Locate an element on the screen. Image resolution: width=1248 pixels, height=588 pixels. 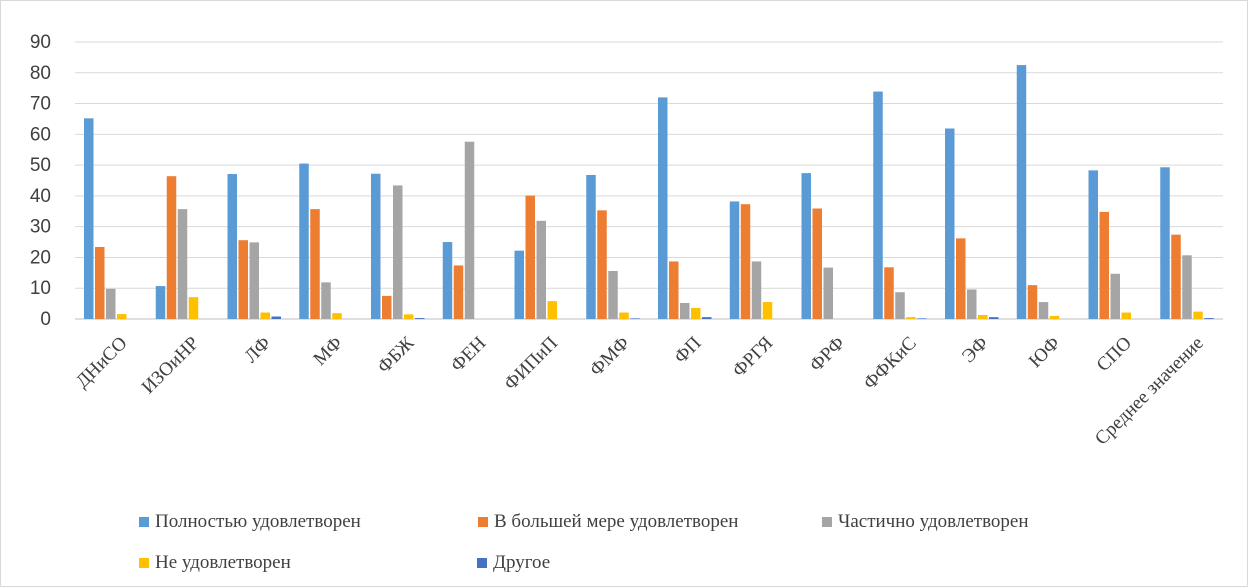
x-tick-label: ДНиСО is located at coordinates (102, 363).